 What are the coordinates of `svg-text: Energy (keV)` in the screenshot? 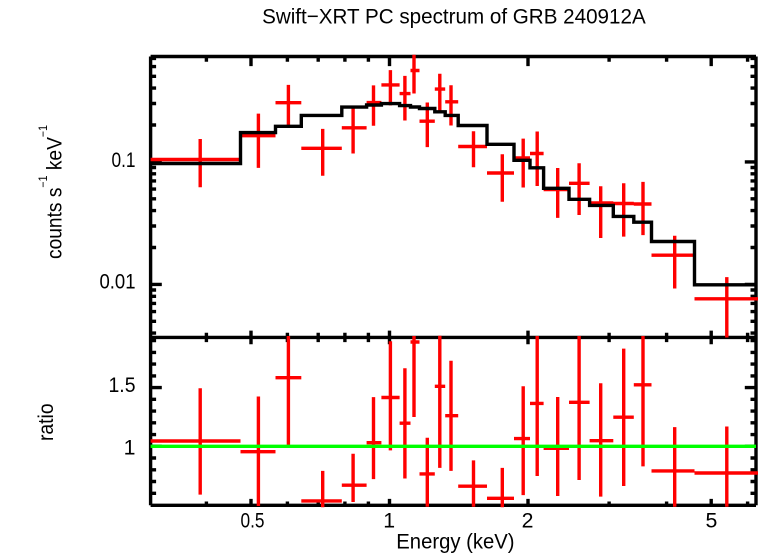 It's located at (455, 542).